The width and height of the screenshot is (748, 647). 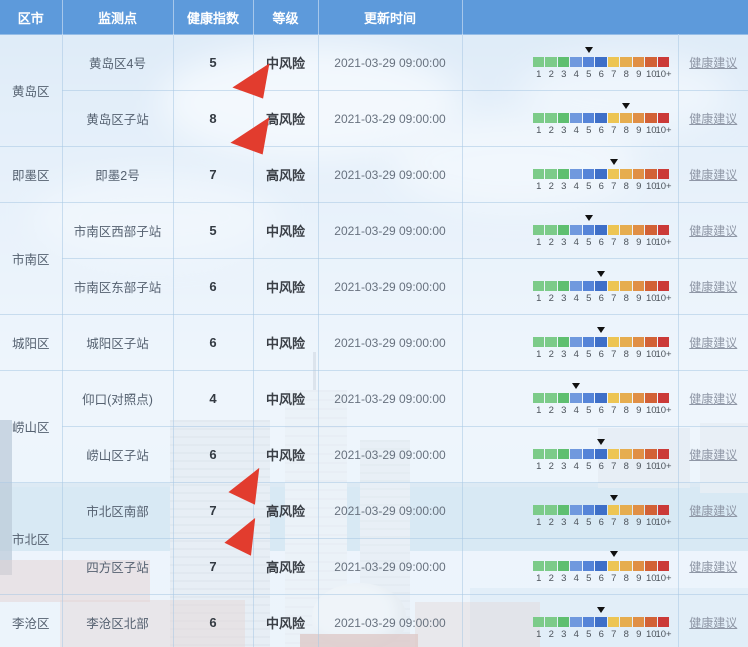 What do you see at coordinates (118, 174) in the screenshot?
I see `station-cell: 即墨2号` at bounding box center [118, 174].